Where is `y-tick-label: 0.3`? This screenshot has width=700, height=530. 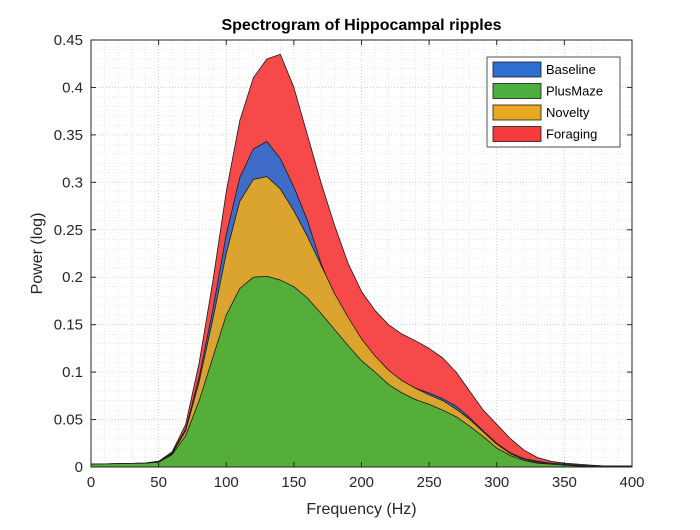 y-tick-label: 0.3 is located at coordinates (72, 182).